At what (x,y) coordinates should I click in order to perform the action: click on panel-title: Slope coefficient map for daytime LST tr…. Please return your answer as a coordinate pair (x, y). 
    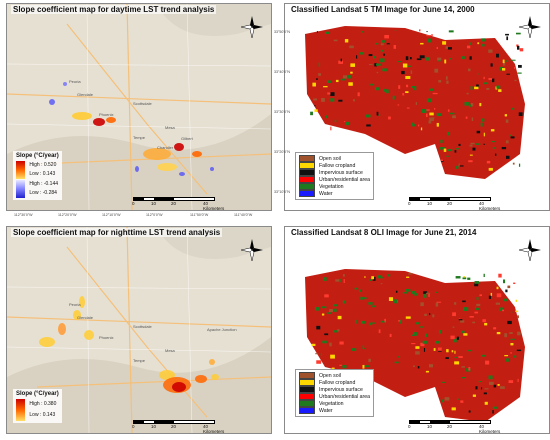
    Looking at the image, I should click on (114, 9).